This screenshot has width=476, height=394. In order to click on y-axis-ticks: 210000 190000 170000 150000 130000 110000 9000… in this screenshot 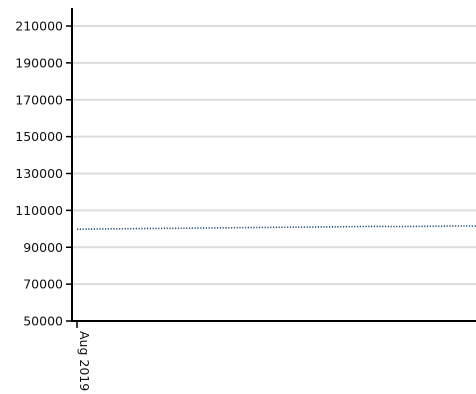, I will do `click(43, 174)`.